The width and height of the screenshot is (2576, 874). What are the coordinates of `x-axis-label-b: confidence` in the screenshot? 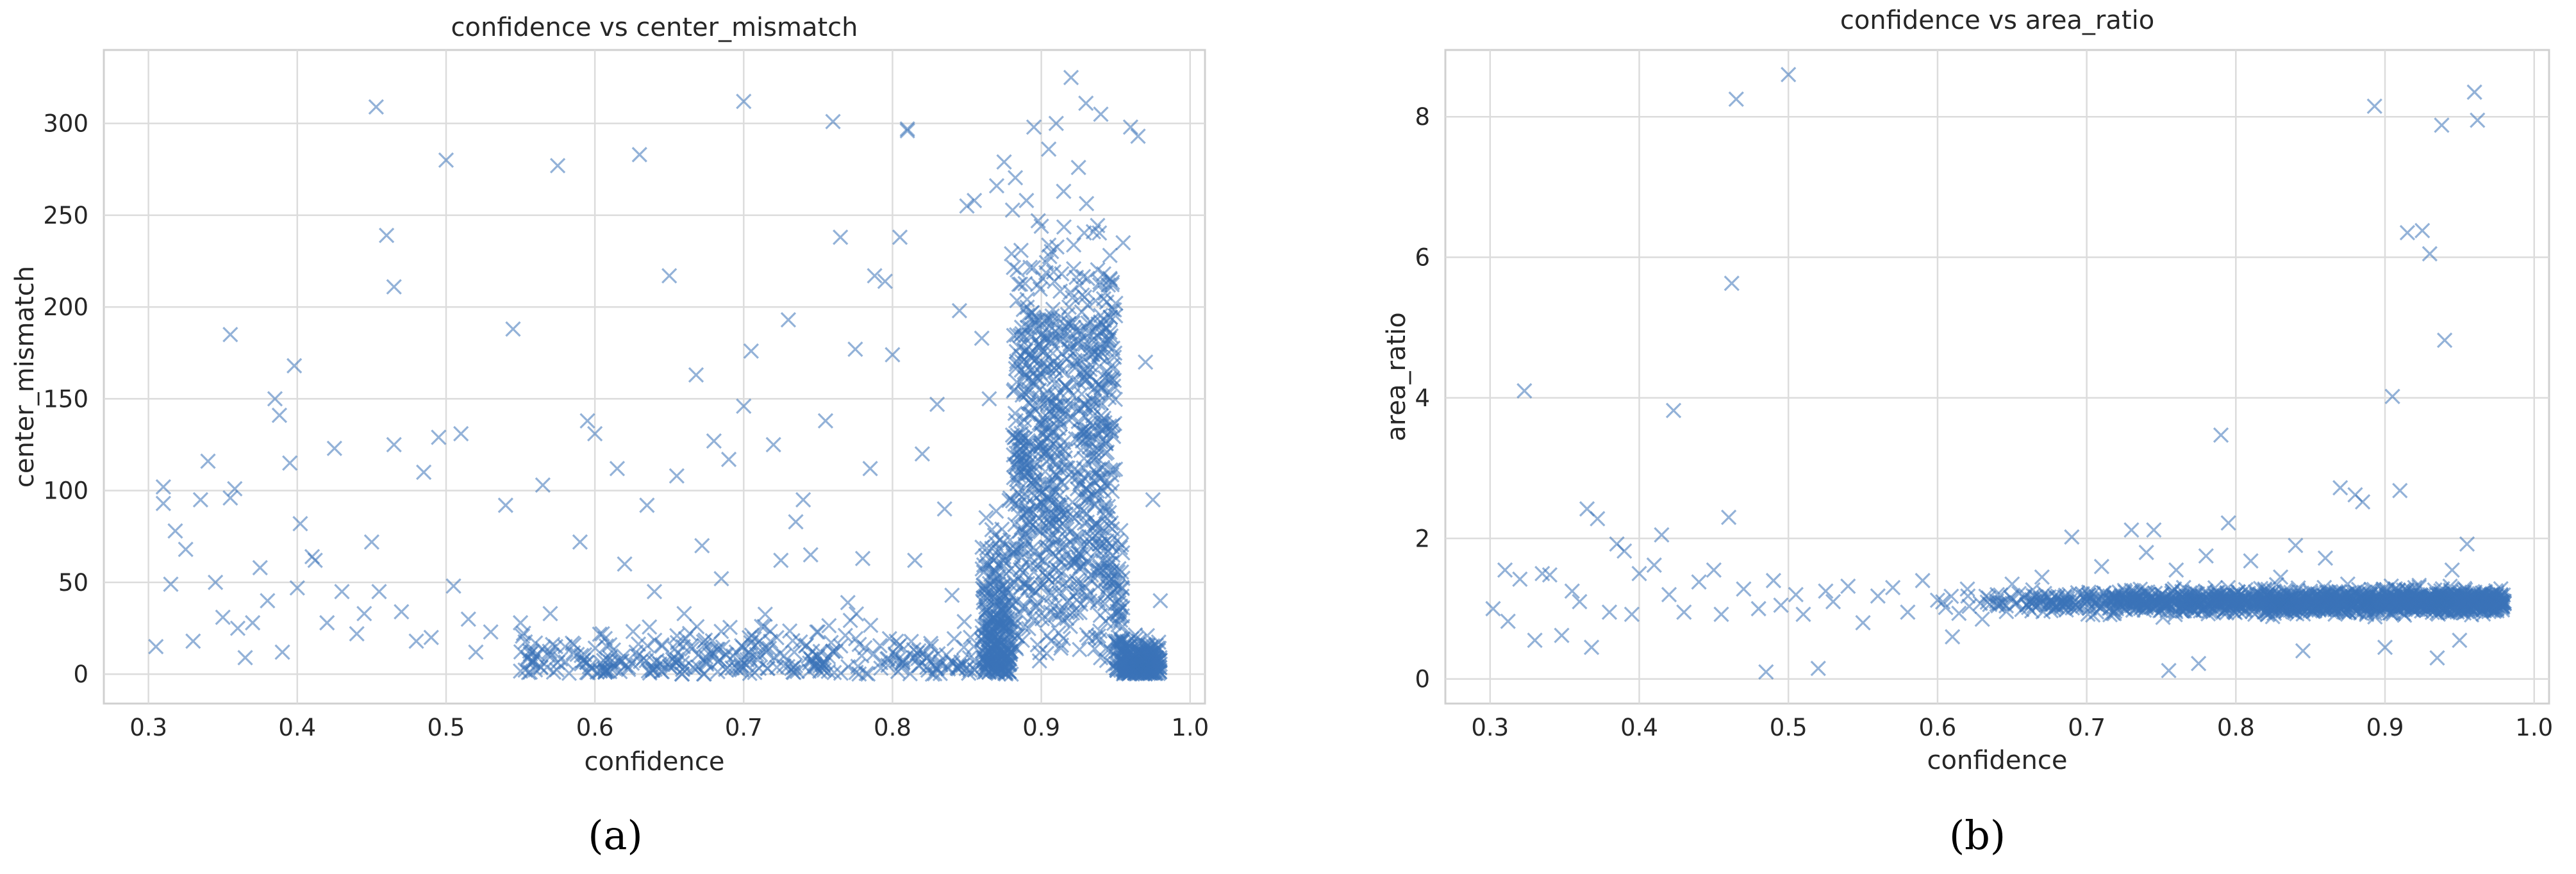 It's located at (1997, 760).